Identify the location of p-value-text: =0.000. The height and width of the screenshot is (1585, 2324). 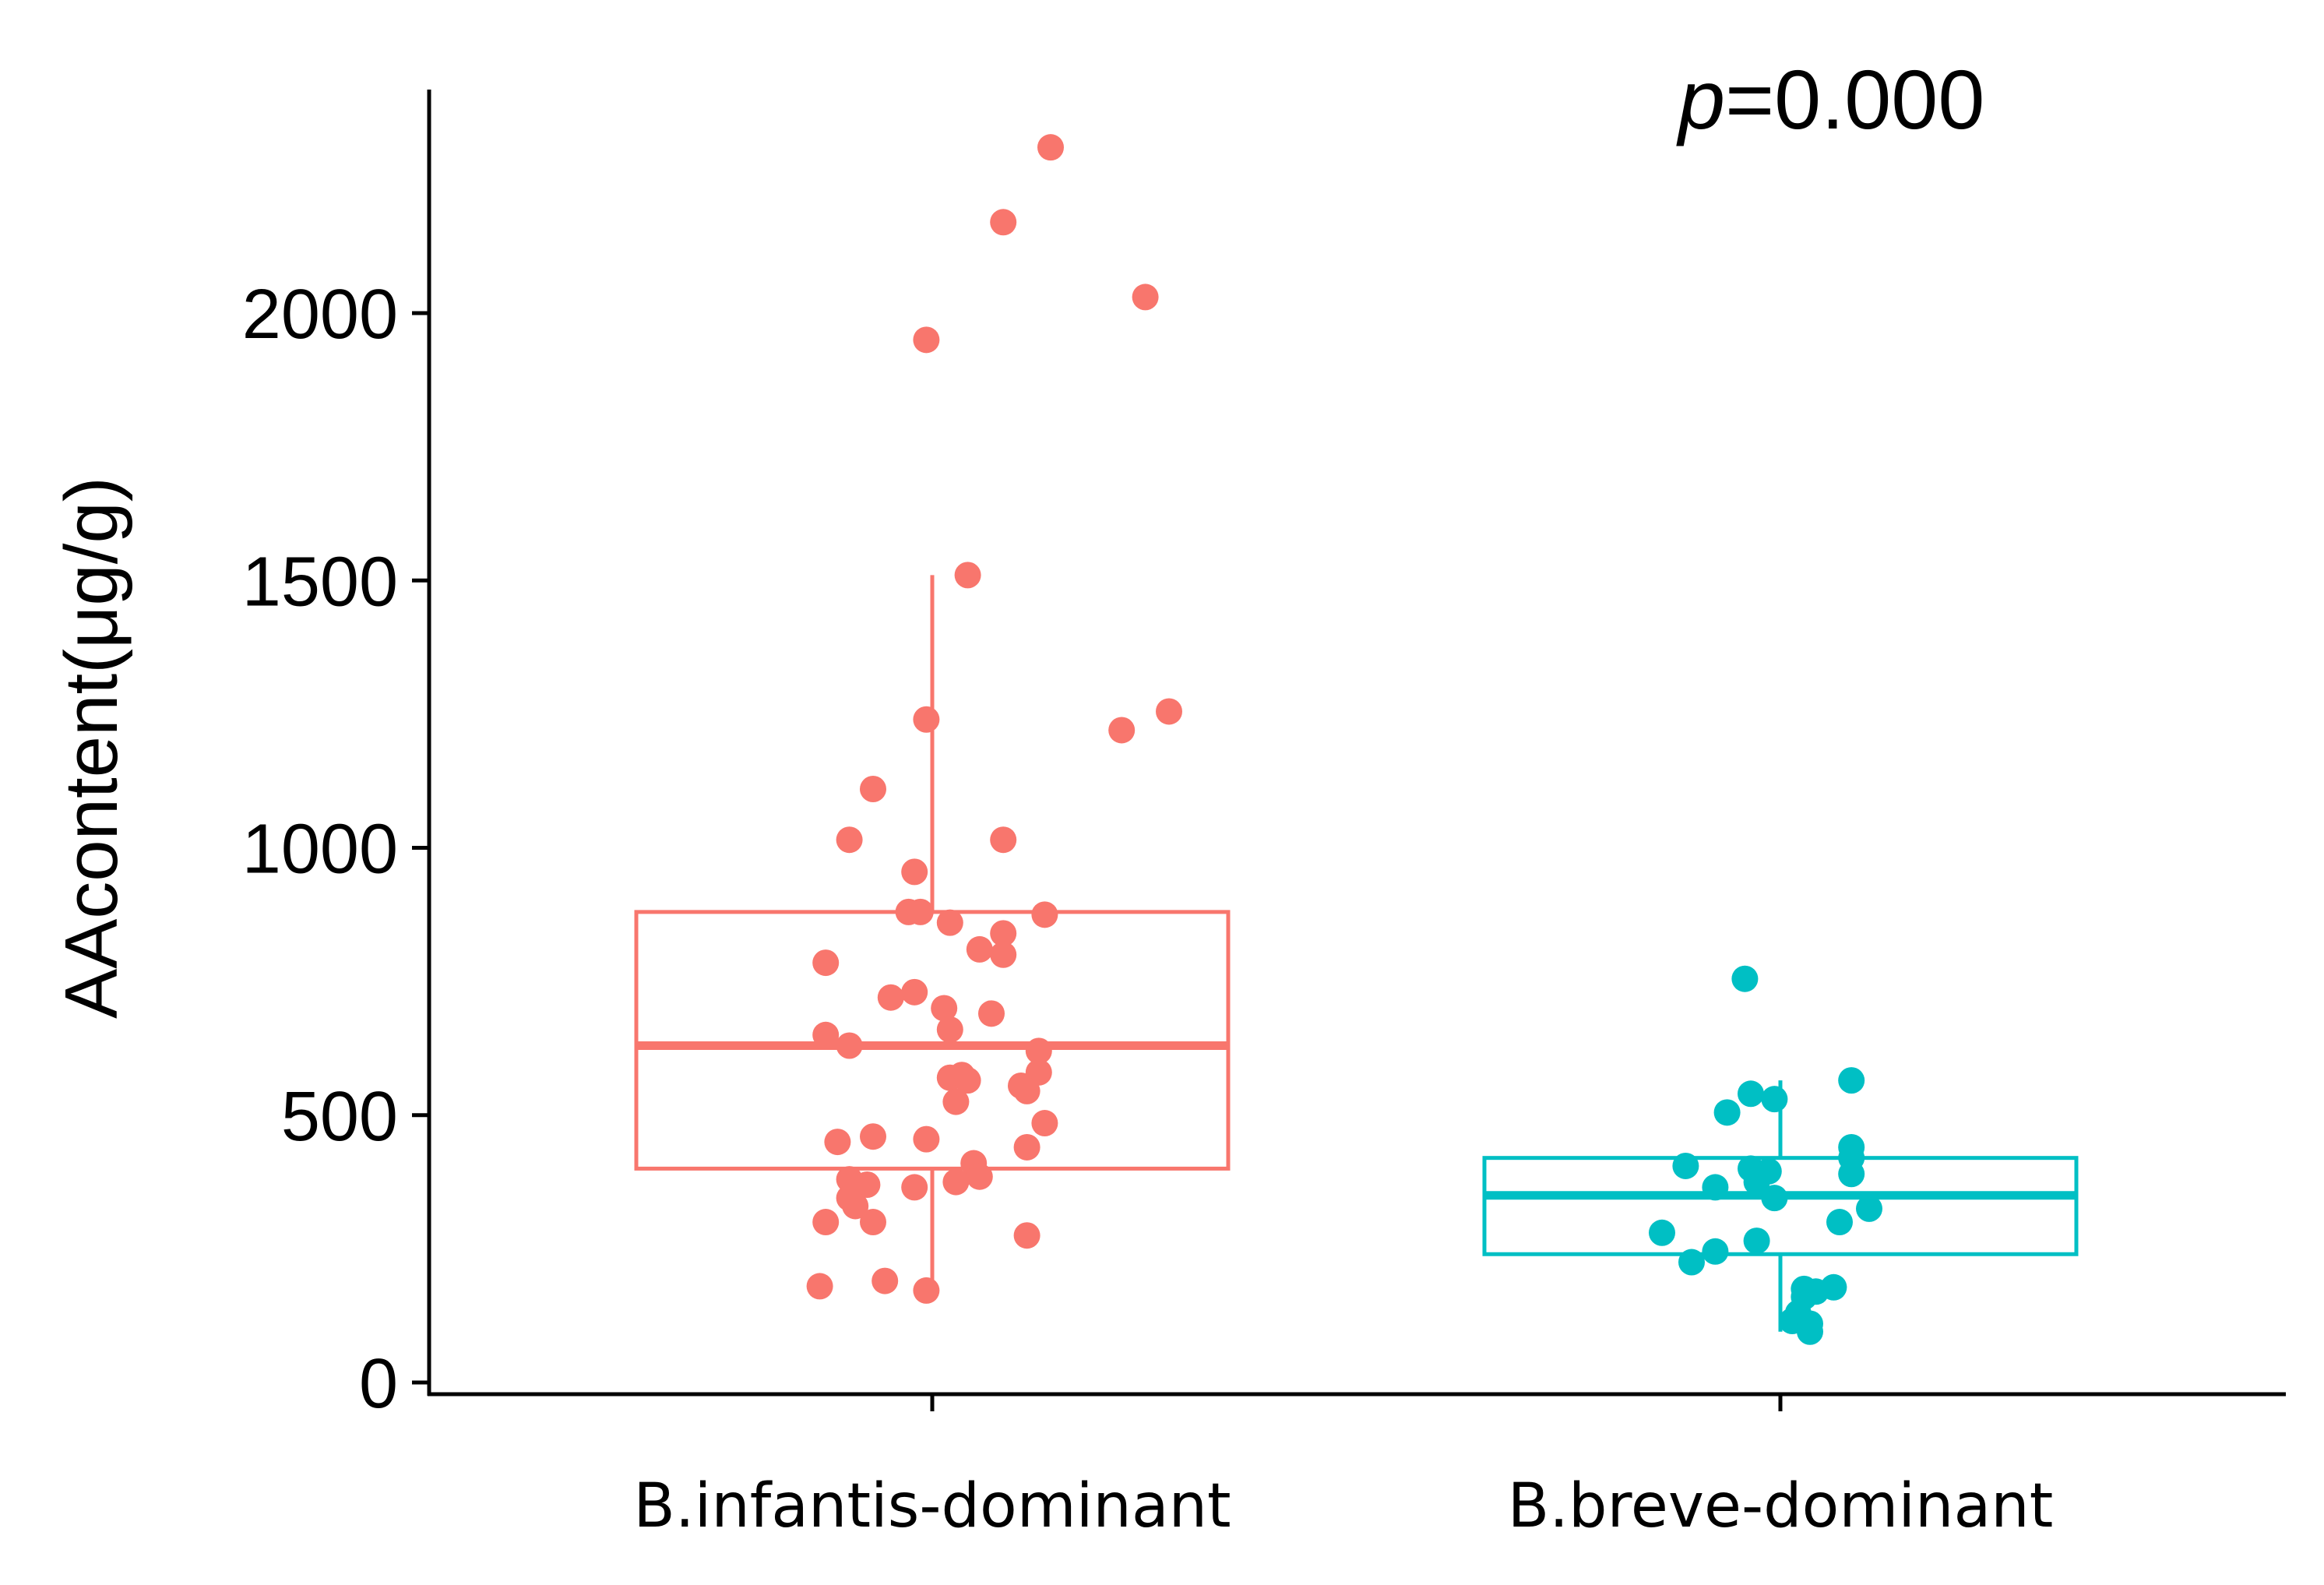
(1854, 99).